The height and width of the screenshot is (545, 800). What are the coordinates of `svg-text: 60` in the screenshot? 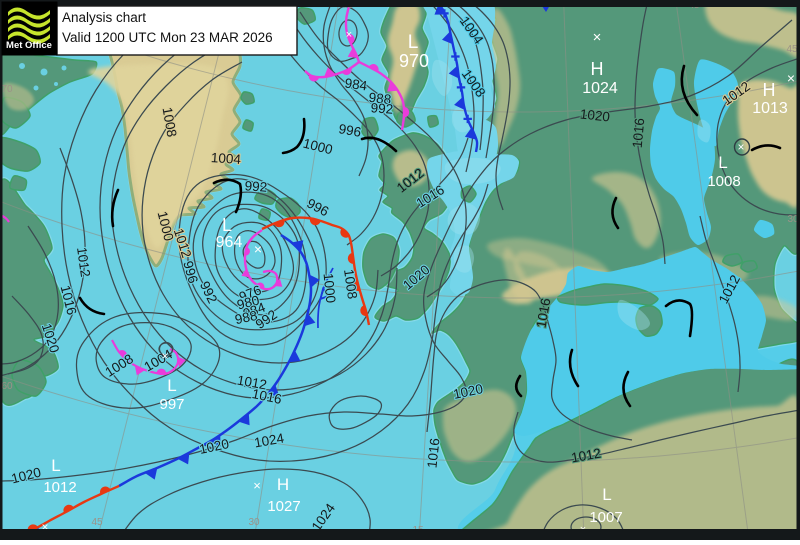 It's located at (7, 386).